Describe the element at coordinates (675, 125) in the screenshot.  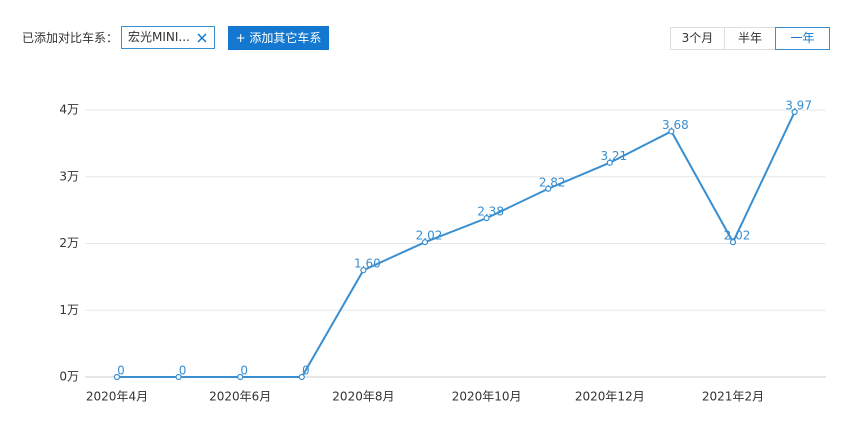
I see `data-label: 3.68` at that location.